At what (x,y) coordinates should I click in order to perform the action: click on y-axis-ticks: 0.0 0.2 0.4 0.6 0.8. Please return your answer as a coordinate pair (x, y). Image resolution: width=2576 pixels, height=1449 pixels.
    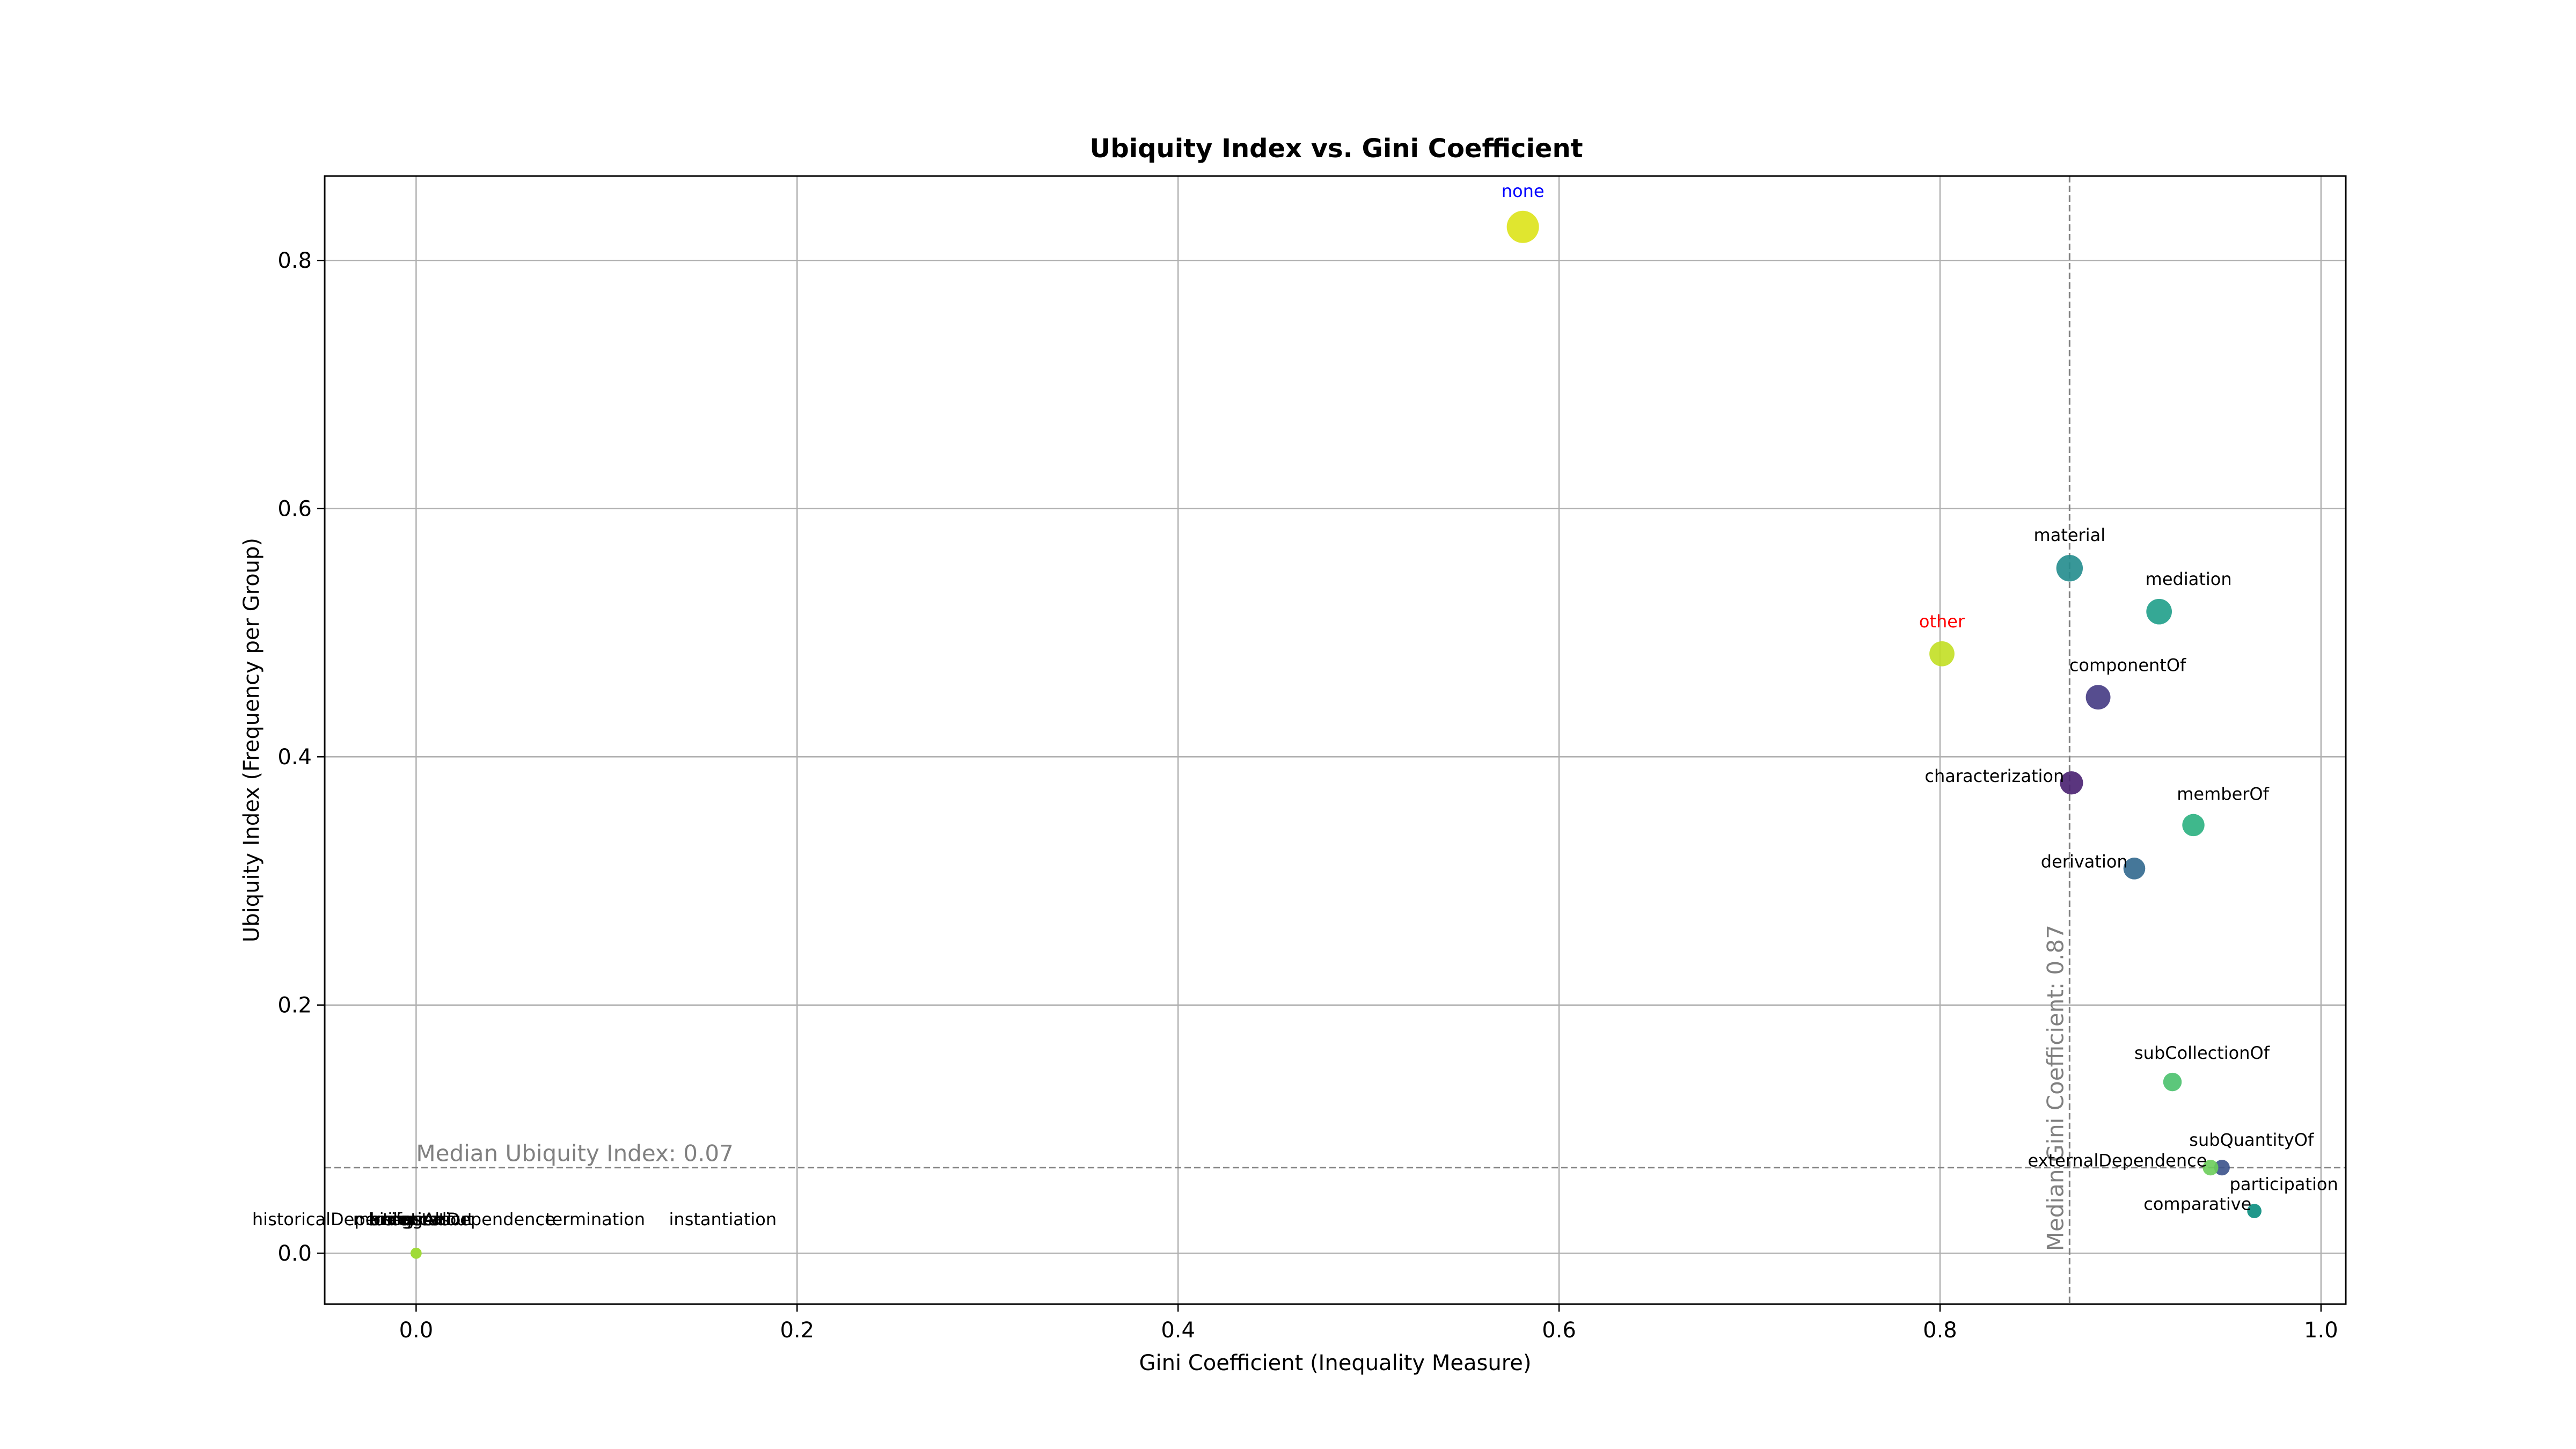
    Looking at the image, I should click on (301, 757).